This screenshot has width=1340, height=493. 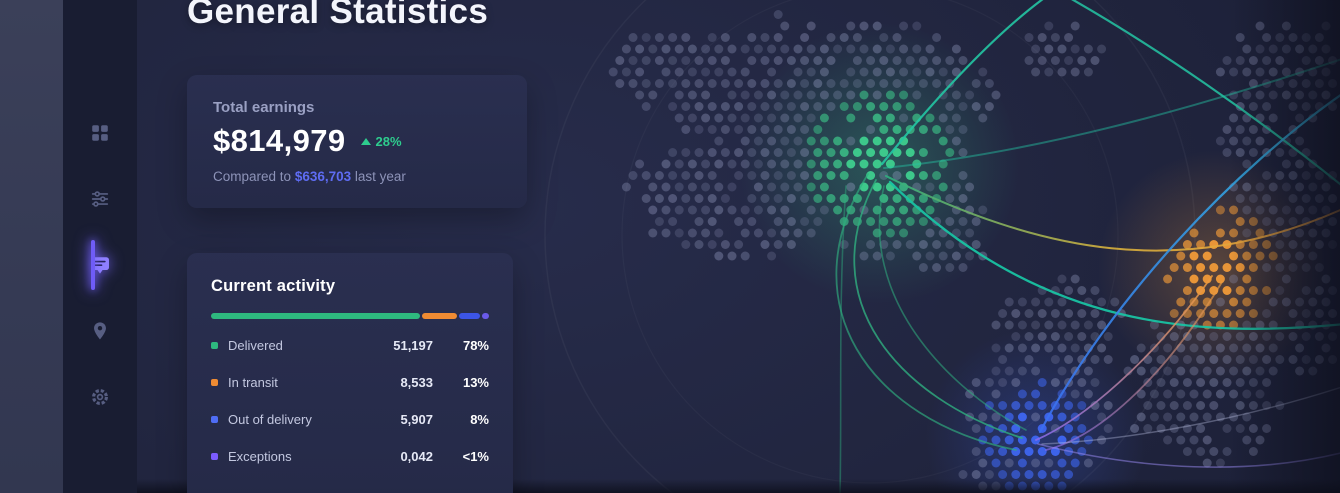 What do you see at coordinates (439, 316) in the screenshot?
I see `bar-segment-in-transit` at bounding box center [439, 316].